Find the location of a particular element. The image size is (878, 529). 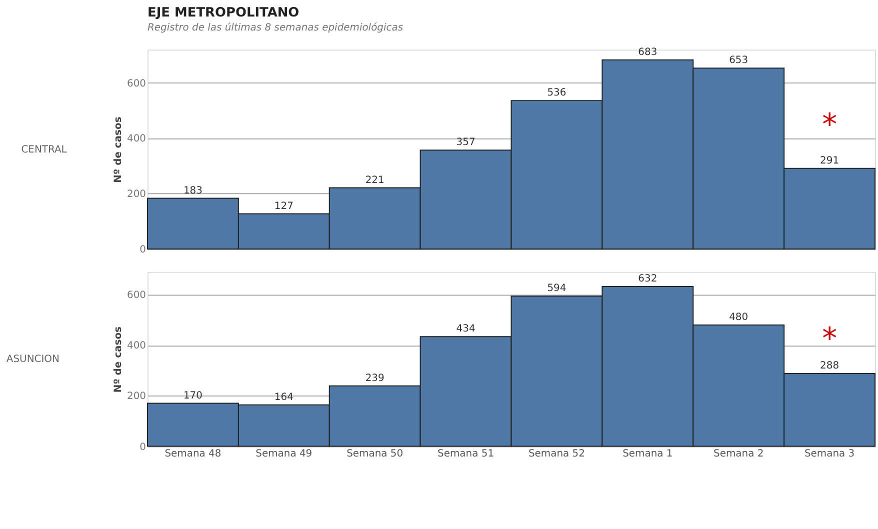

data-label: 170 is located at coordinates (192, 396).